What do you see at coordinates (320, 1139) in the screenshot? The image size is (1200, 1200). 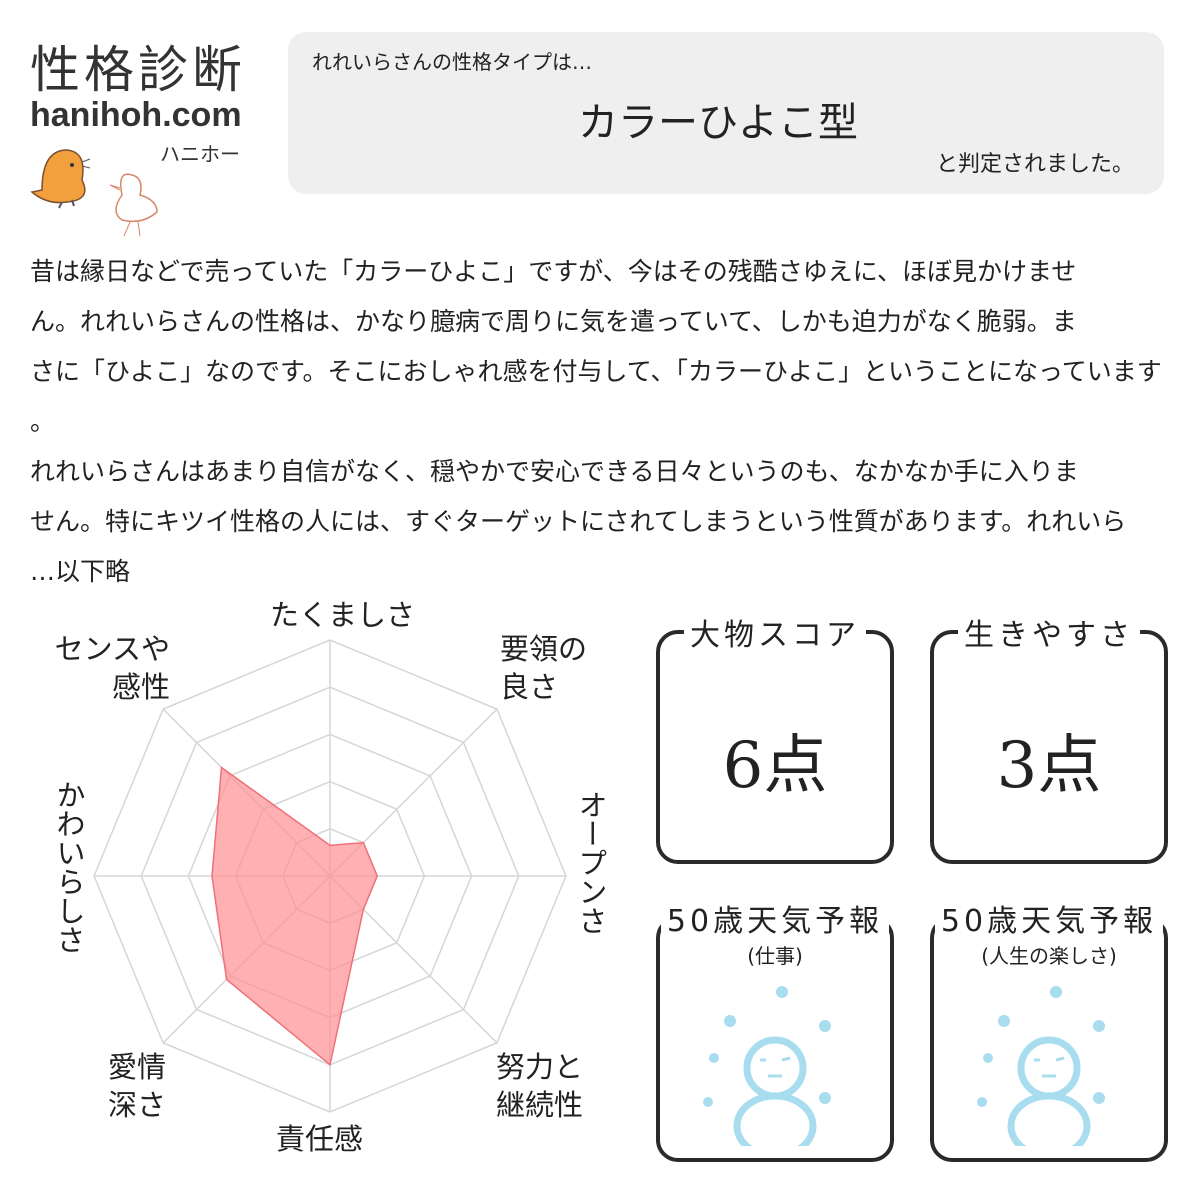 I see `radar-label: 責任感` at bounding box center [320, 1139].